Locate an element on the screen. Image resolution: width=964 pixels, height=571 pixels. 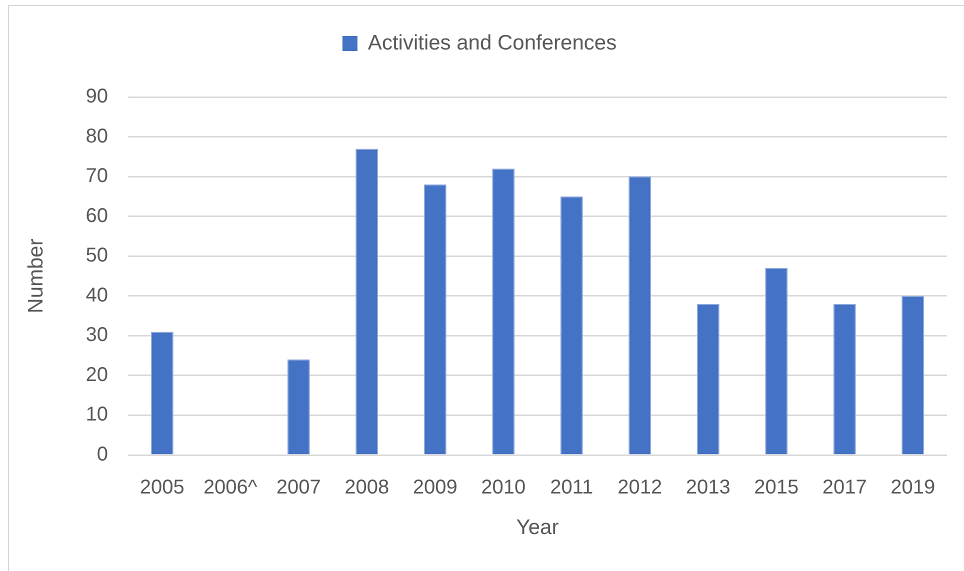
y-tick-label: 0 is located at coordinates (102, 455).